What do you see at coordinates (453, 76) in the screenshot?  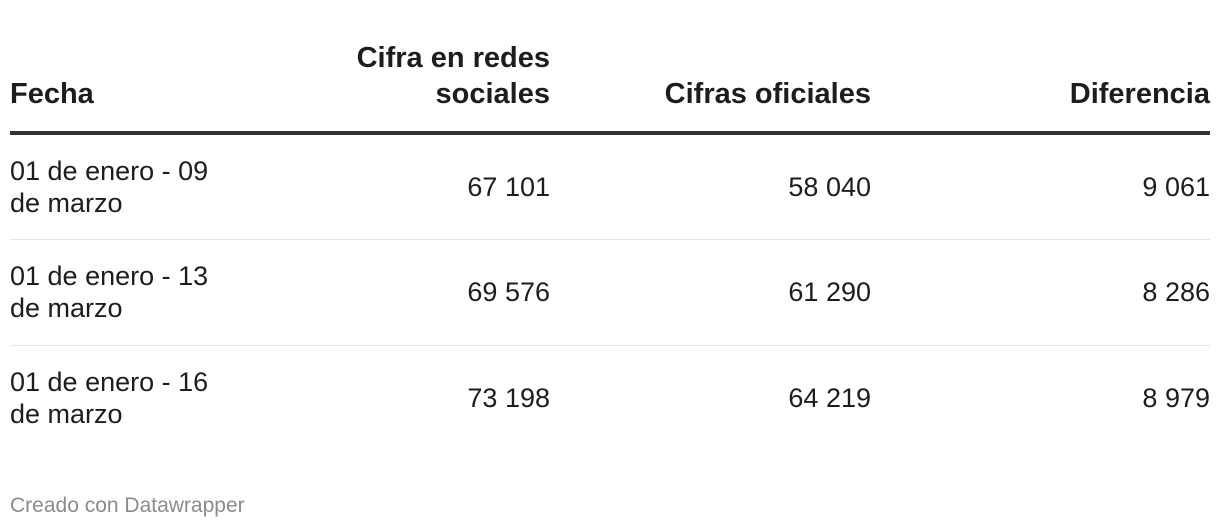 I see `column-header-redes-sociales-label: Cifra en redes sociales` at bounding box center [453, 76].